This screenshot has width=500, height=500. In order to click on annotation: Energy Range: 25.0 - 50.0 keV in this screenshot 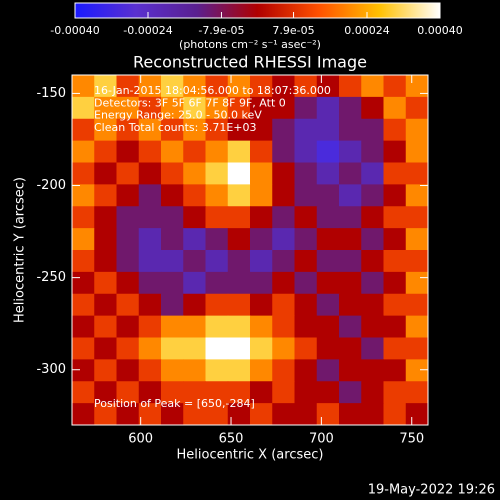, I will do `click(178, 115)`.